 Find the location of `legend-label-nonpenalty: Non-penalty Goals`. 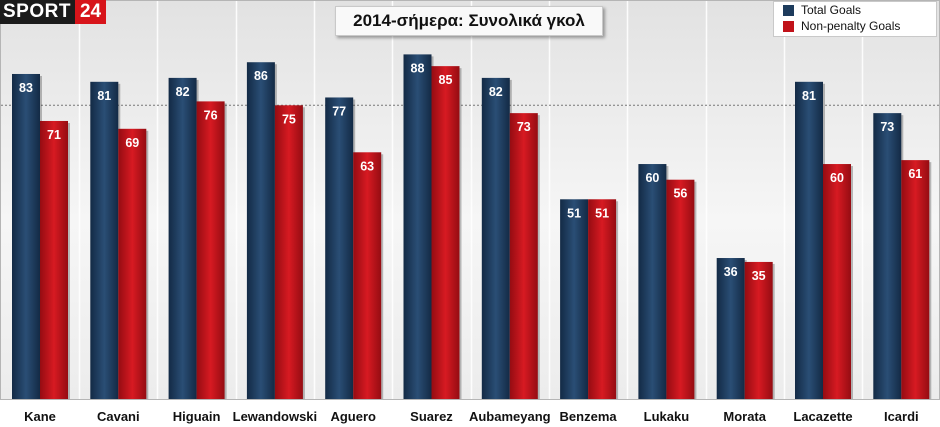

legend-label-nonpenalty: Non-penalty Goals is located at coordinates (851, 26).